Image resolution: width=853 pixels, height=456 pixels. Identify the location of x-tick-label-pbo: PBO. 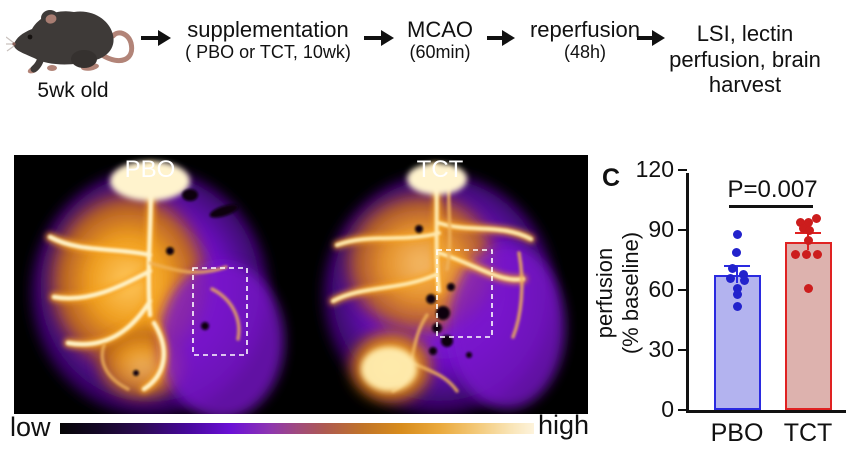
(737, 433).